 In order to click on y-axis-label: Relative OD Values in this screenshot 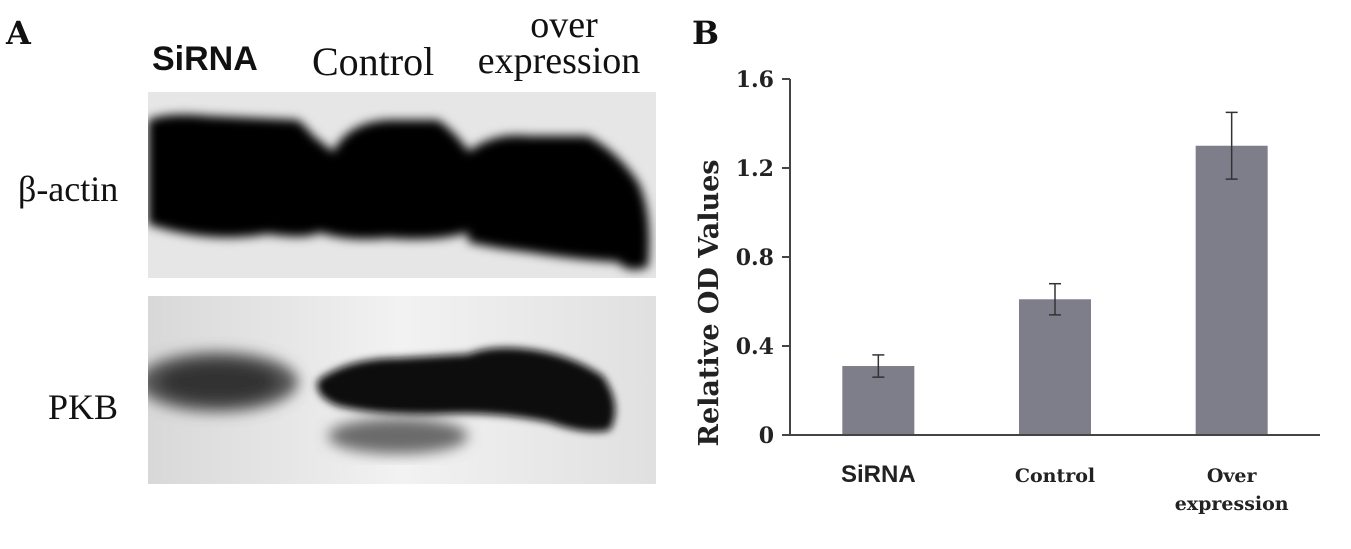, I will do `click(709, 303)`.